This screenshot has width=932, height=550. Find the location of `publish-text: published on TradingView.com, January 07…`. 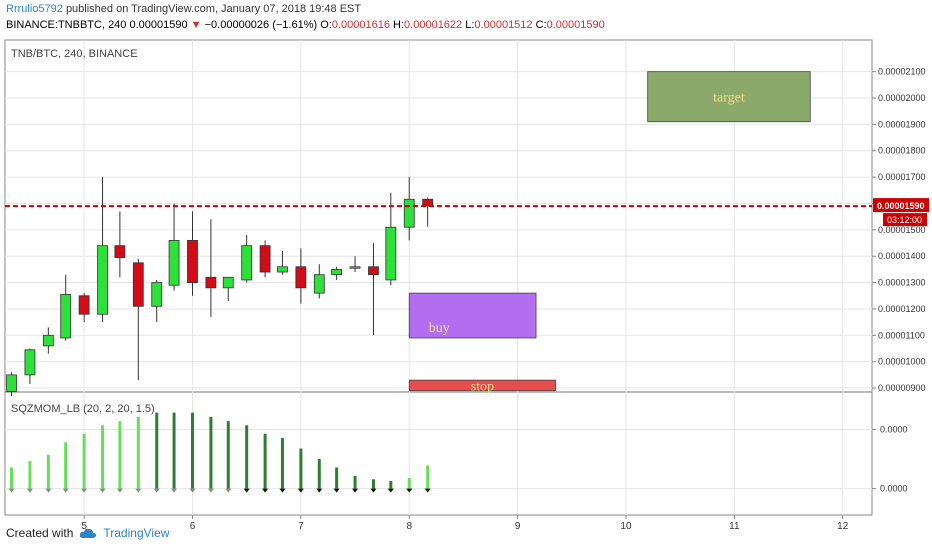

publish-text: published on TradingView.com, January 07… is located at coordinates (213, 9).